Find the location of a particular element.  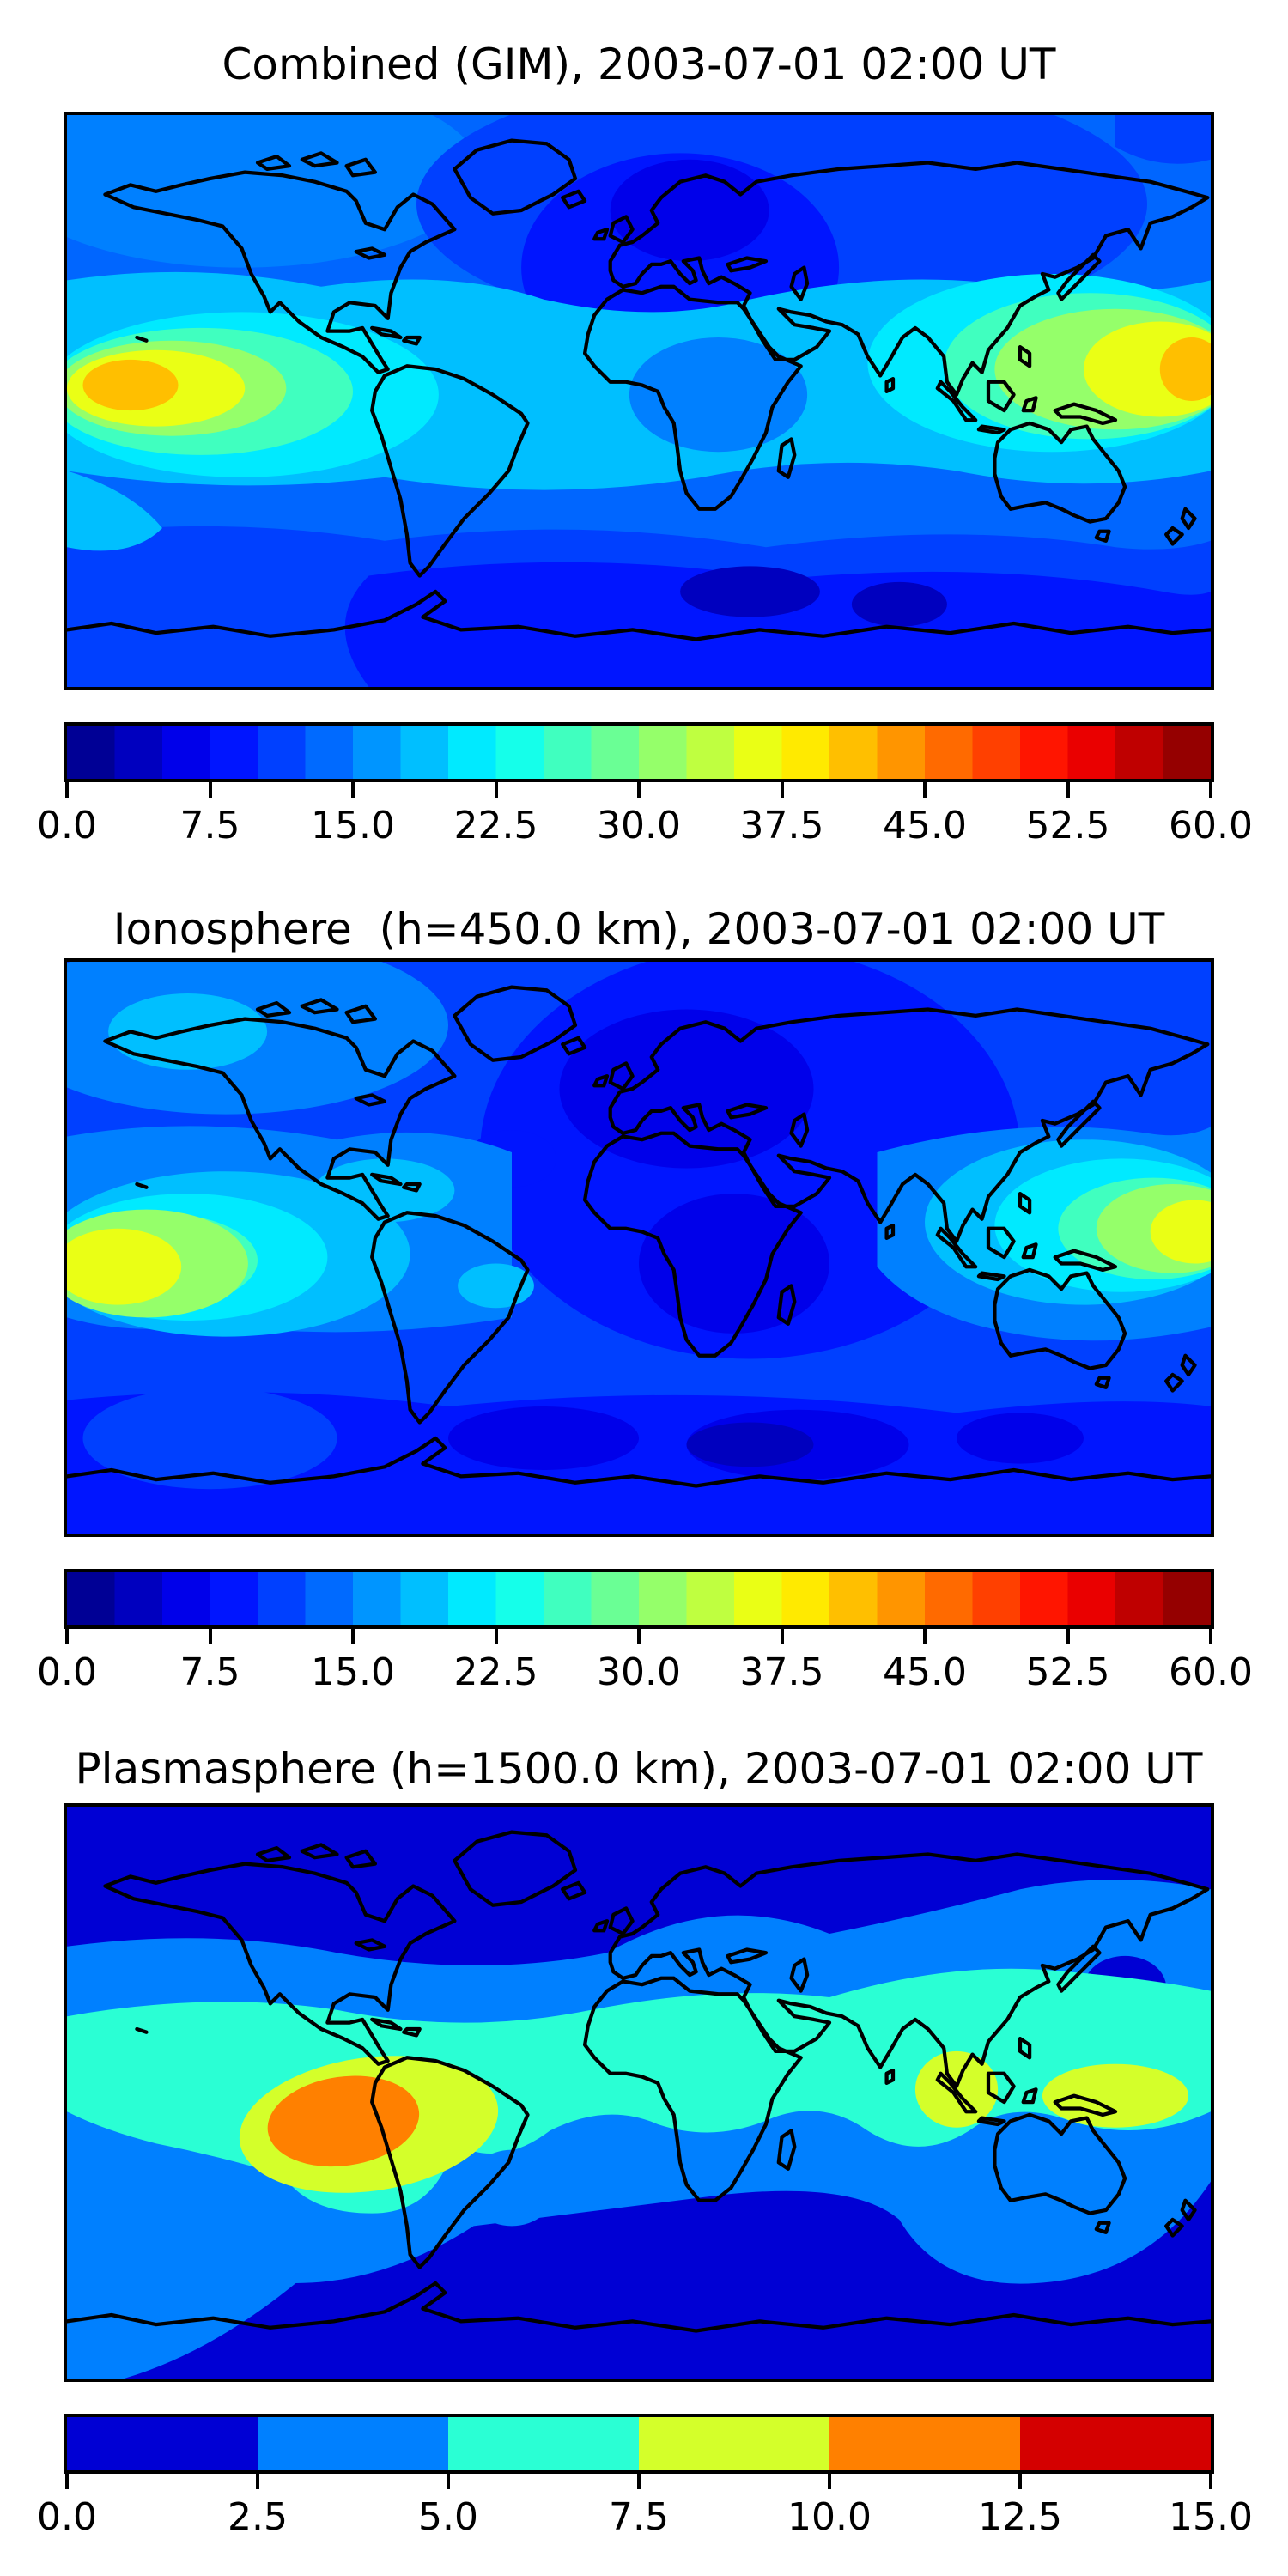

colorbar-ticks-combined is located at coordinates (638, 792).